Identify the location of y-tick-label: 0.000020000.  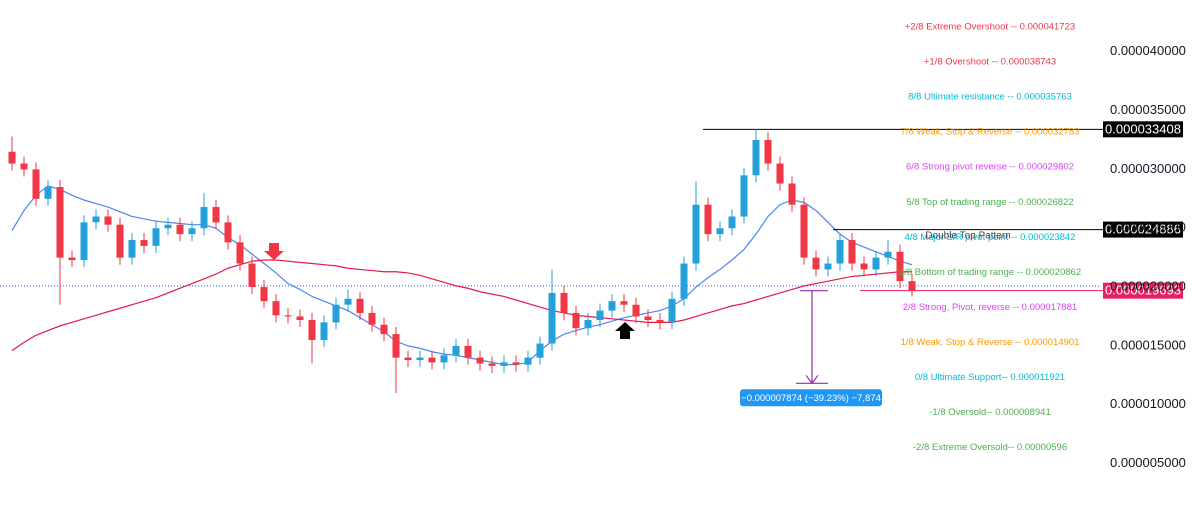
(1148, 285).